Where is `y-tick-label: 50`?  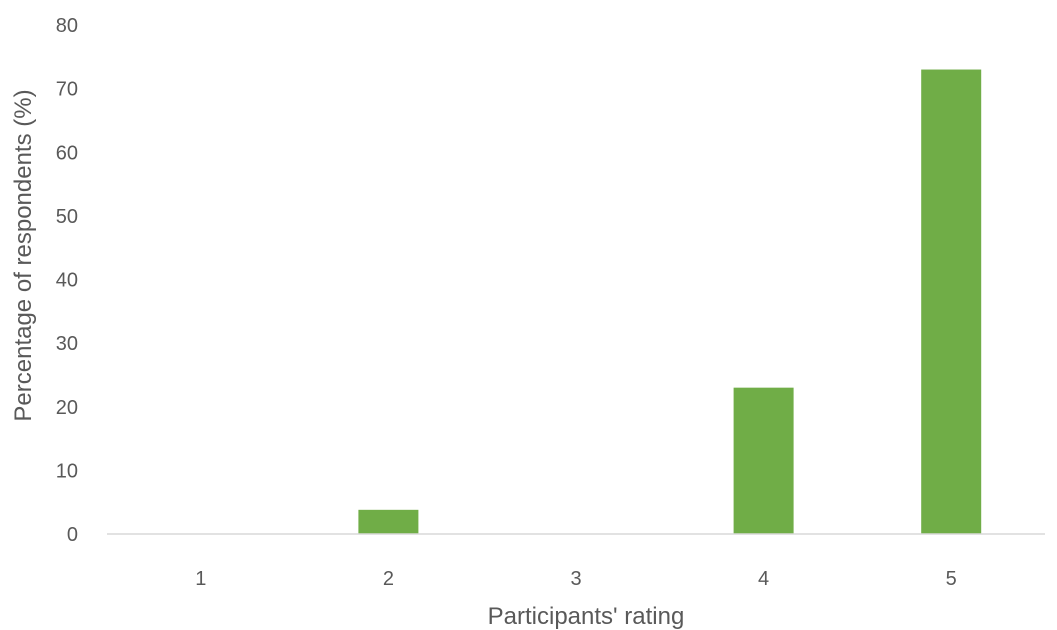
y-tick-label: 50 is located at coordinates (67, 217).